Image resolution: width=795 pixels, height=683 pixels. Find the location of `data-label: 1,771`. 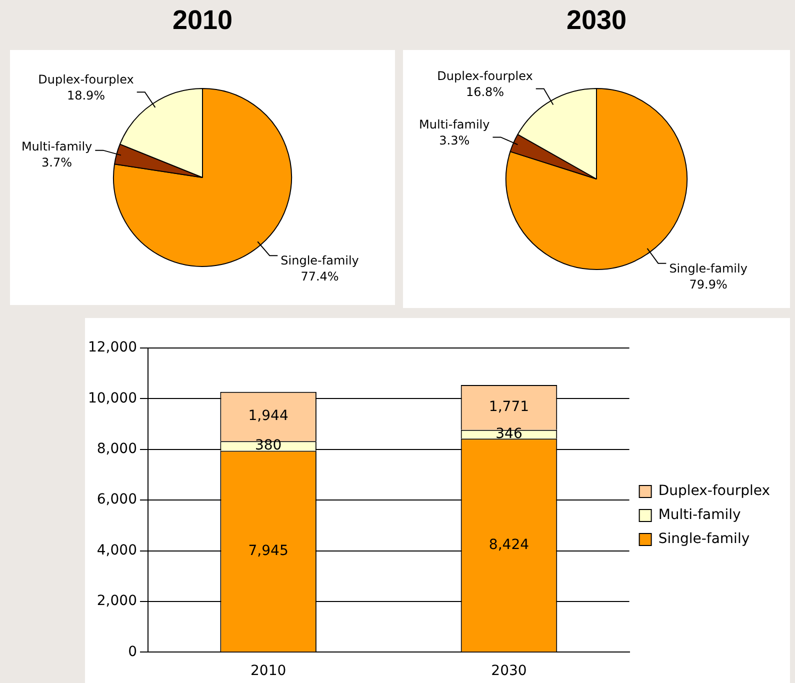

data-label: 1,771 is located at coordinates (509, 407).